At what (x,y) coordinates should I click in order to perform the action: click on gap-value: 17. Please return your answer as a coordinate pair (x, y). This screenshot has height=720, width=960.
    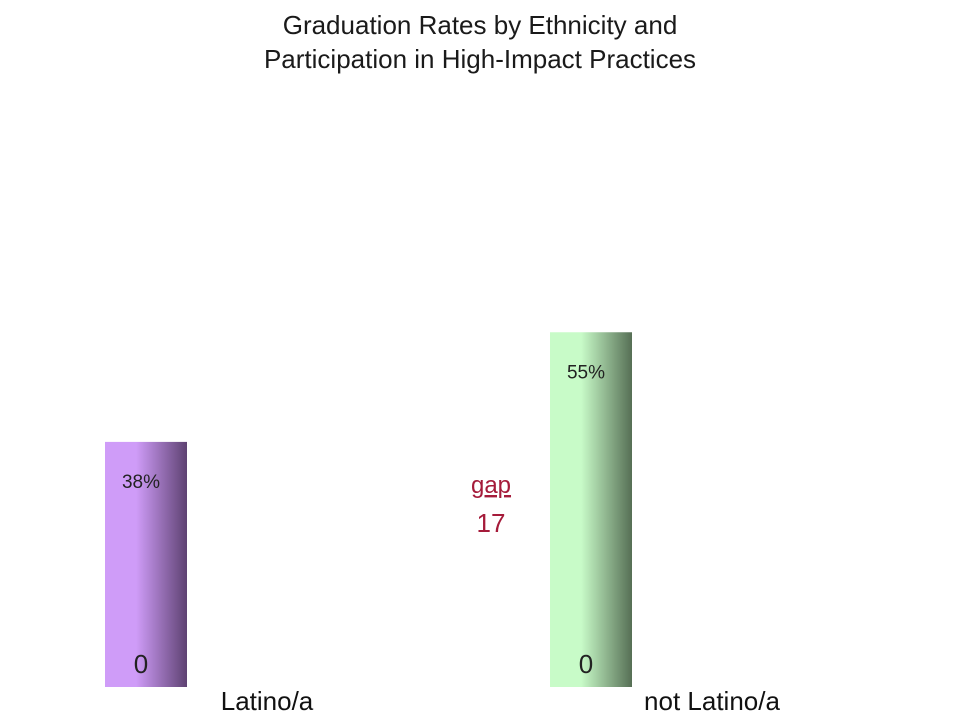
    Looking at the image, I should click on (491, 523).